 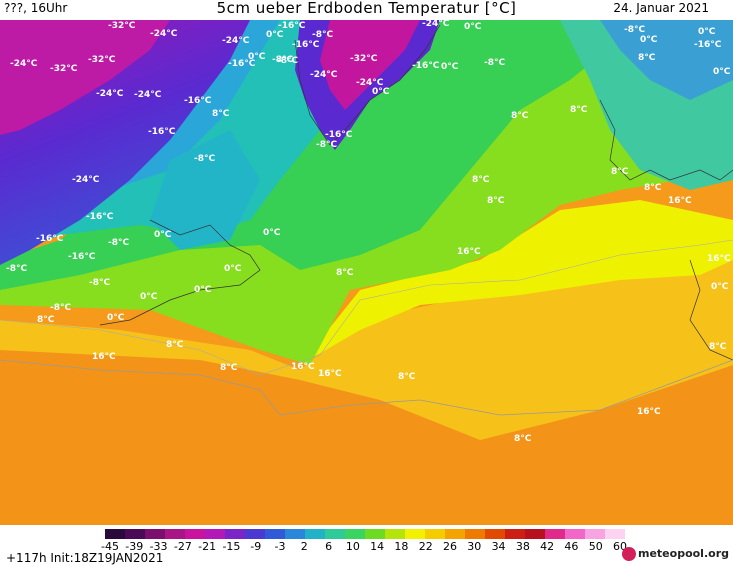 What do you see at coordinates (661, 8) in the screenshot?
I see `forecast-date: 24. Januar 2021` at bounding box center [661, 8].